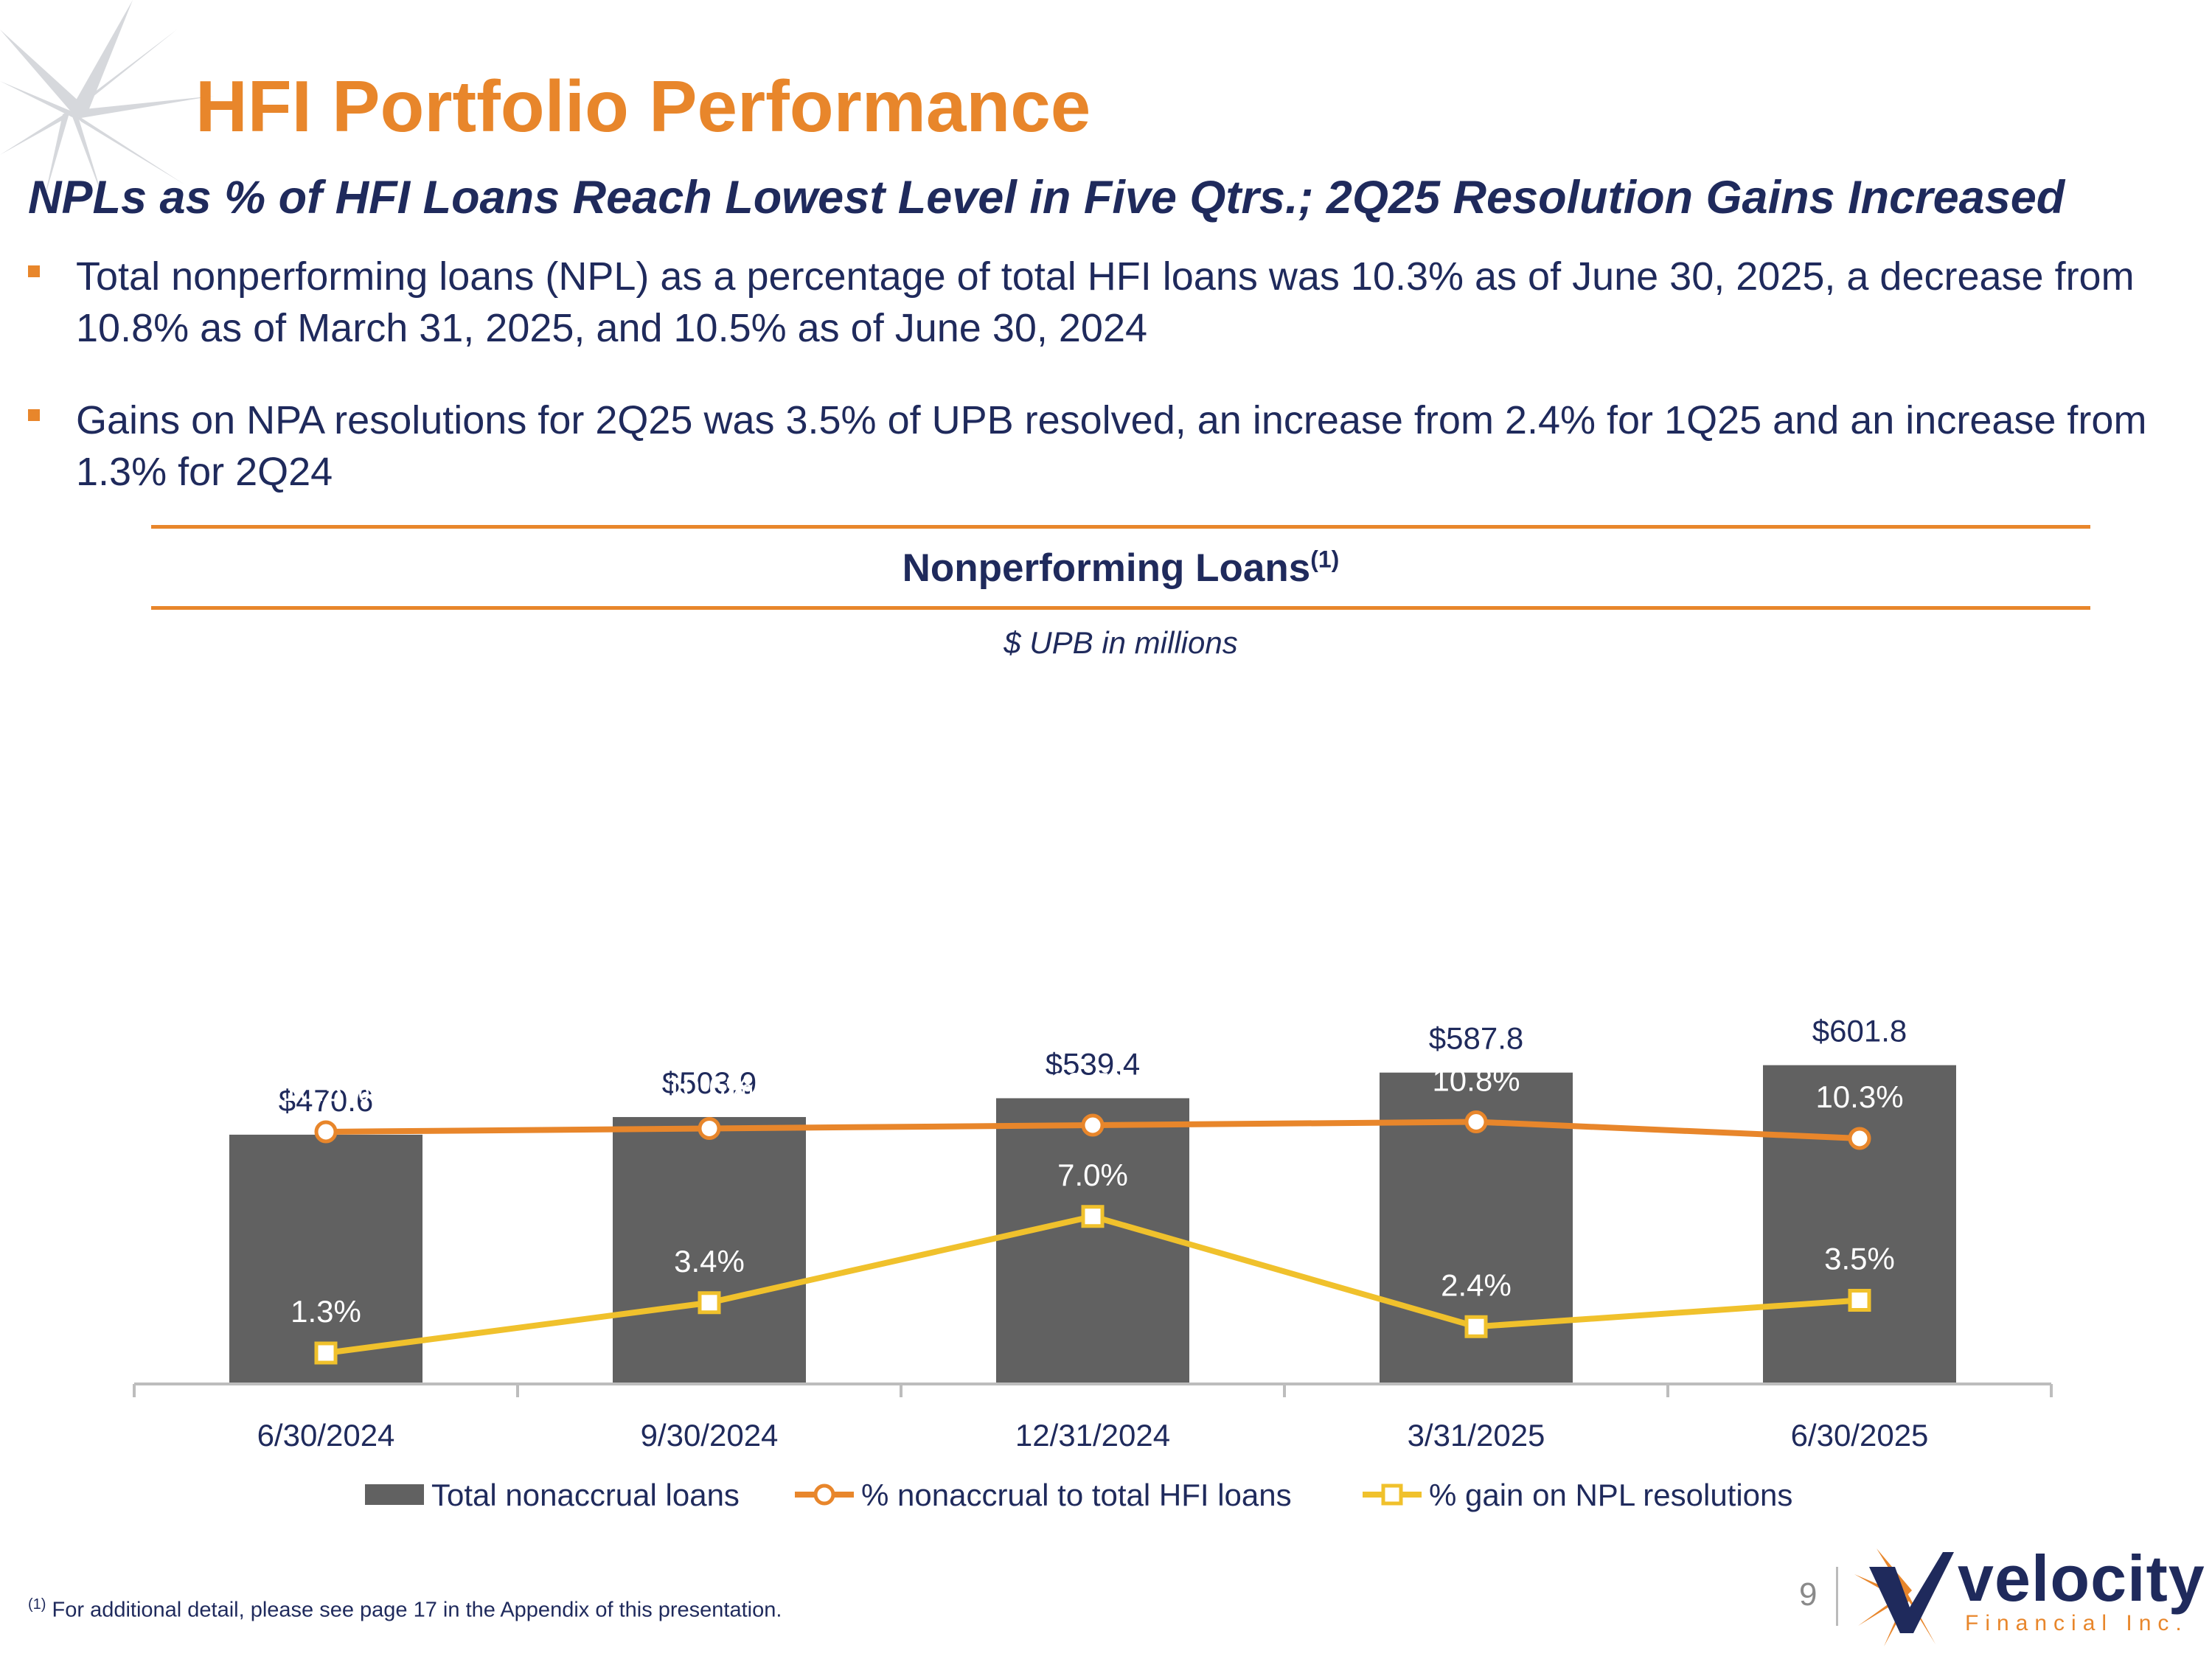  I want to click on x-axis-tick-label: 12/31/2024, so click(1092, 1435).